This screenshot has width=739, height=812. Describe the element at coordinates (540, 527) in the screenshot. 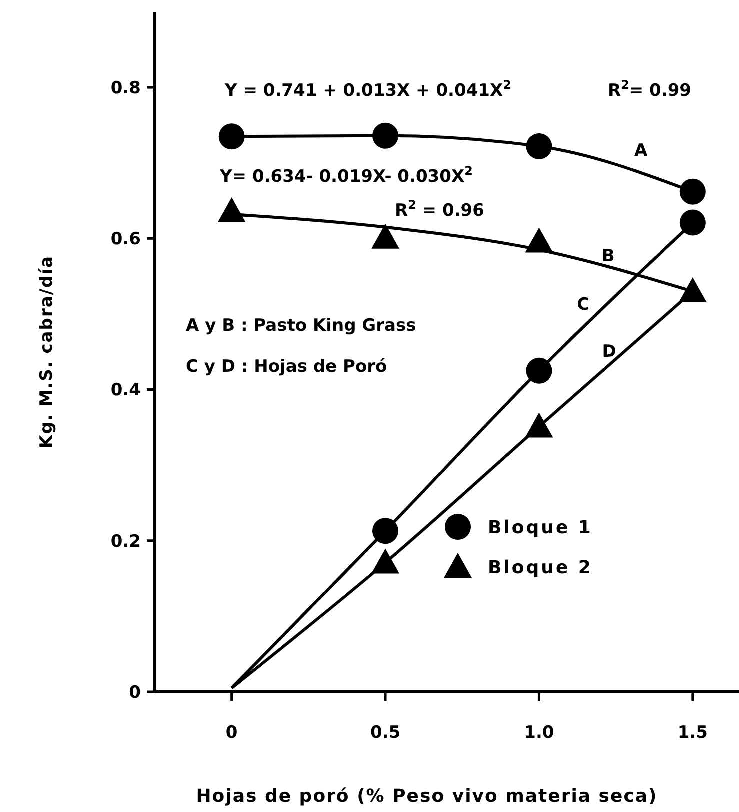

I see `legend-label: Bloque 1` at that location.